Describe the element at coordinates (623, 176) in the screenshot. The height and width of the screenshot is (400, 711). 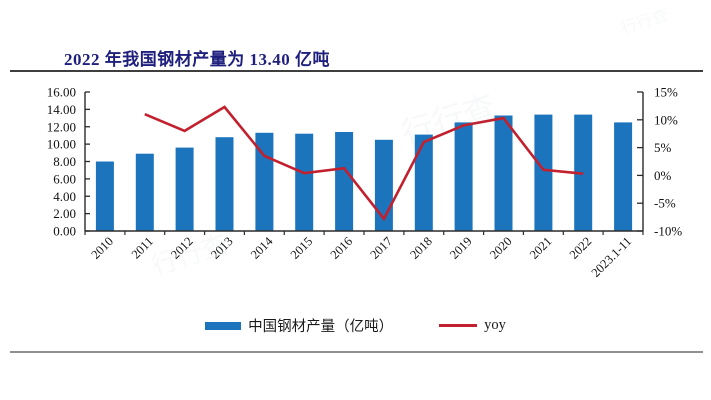
I see `bar-2023.1-11` at that location.